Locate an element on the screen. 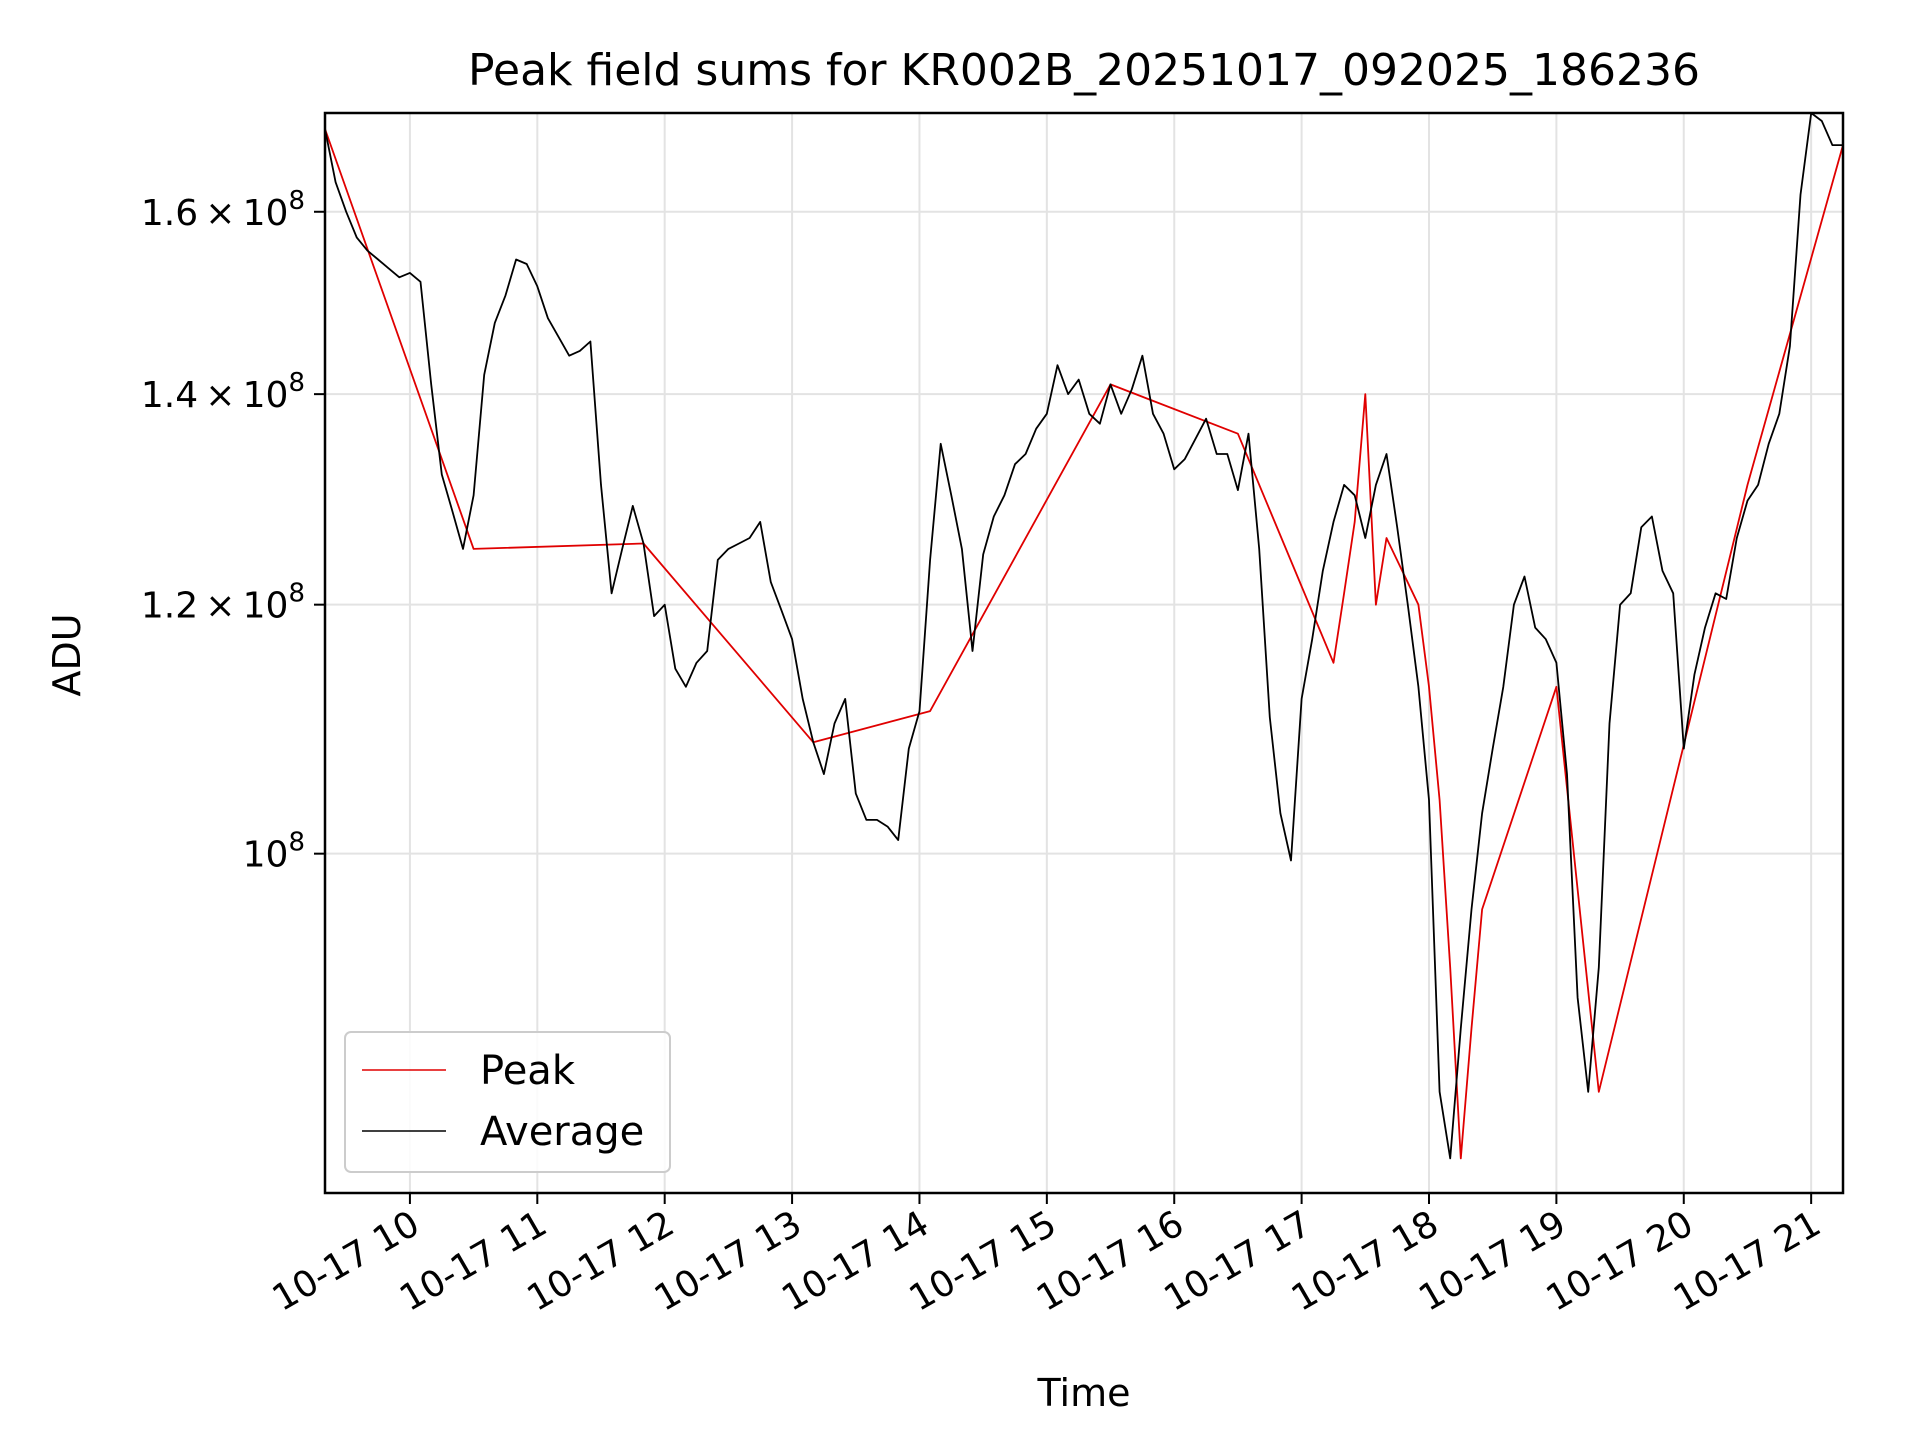  x-tick-label: 10-17 15 is located at coordinates (983, 1261).